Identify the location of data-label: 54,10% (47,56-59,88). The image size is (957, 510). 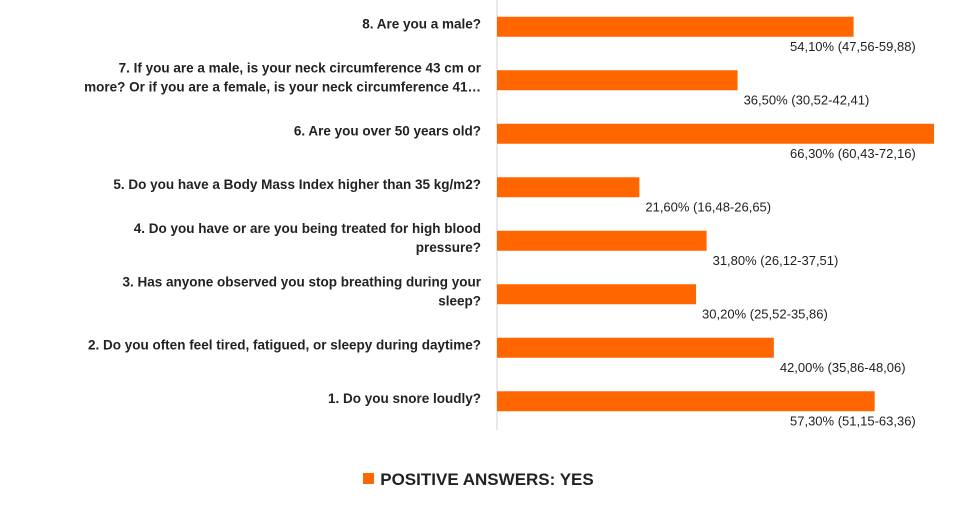
(853, 46).